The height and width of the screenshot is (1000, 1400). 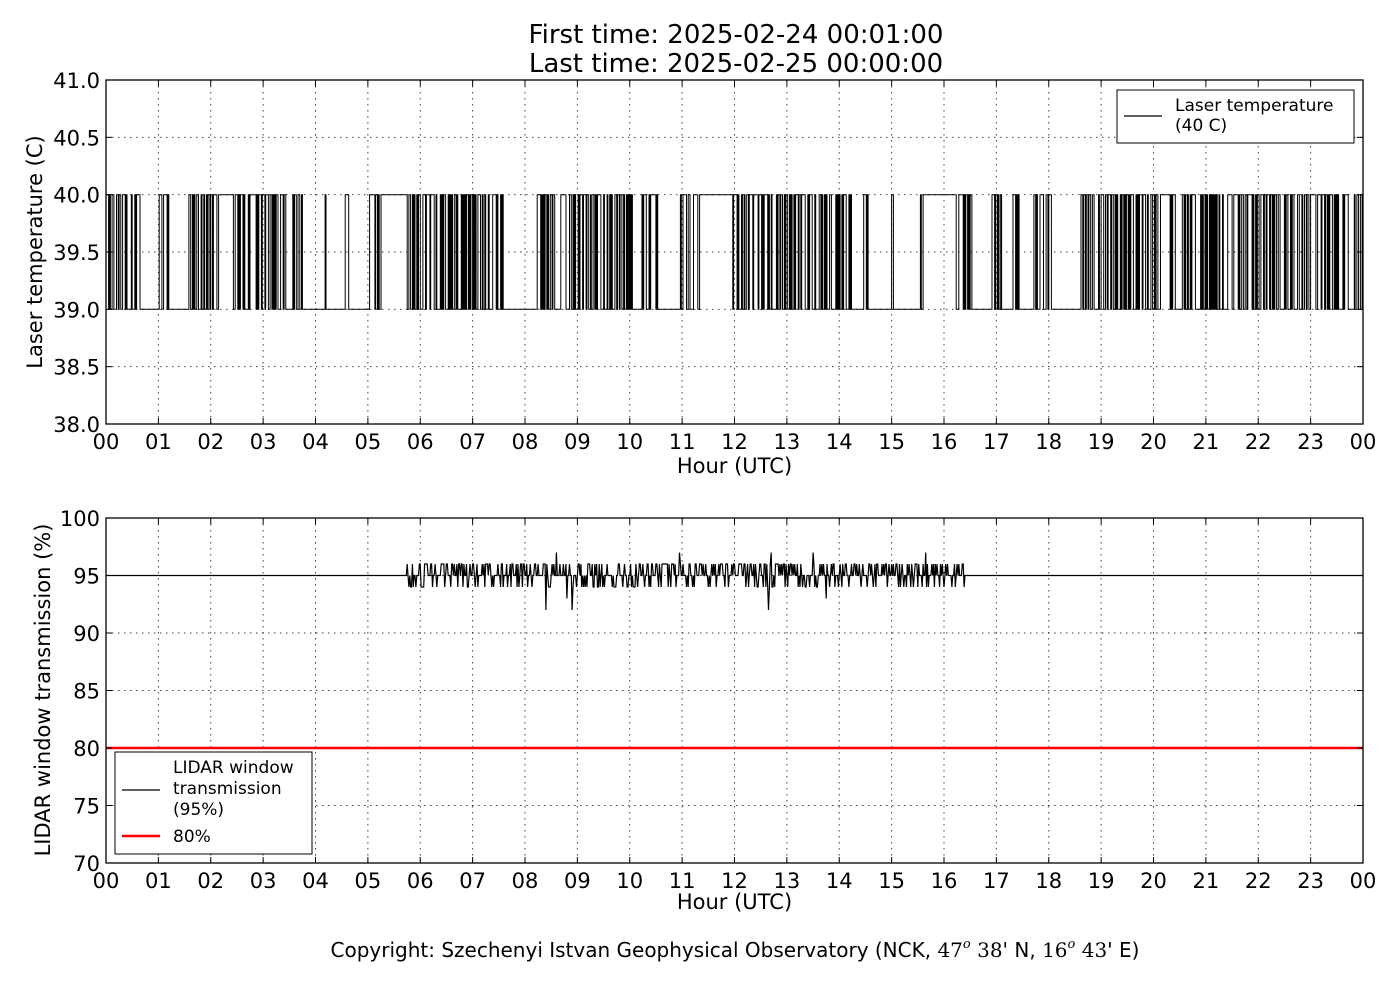 I want to click on p1-x-tick-label: 02, so click(x=210, y=442).